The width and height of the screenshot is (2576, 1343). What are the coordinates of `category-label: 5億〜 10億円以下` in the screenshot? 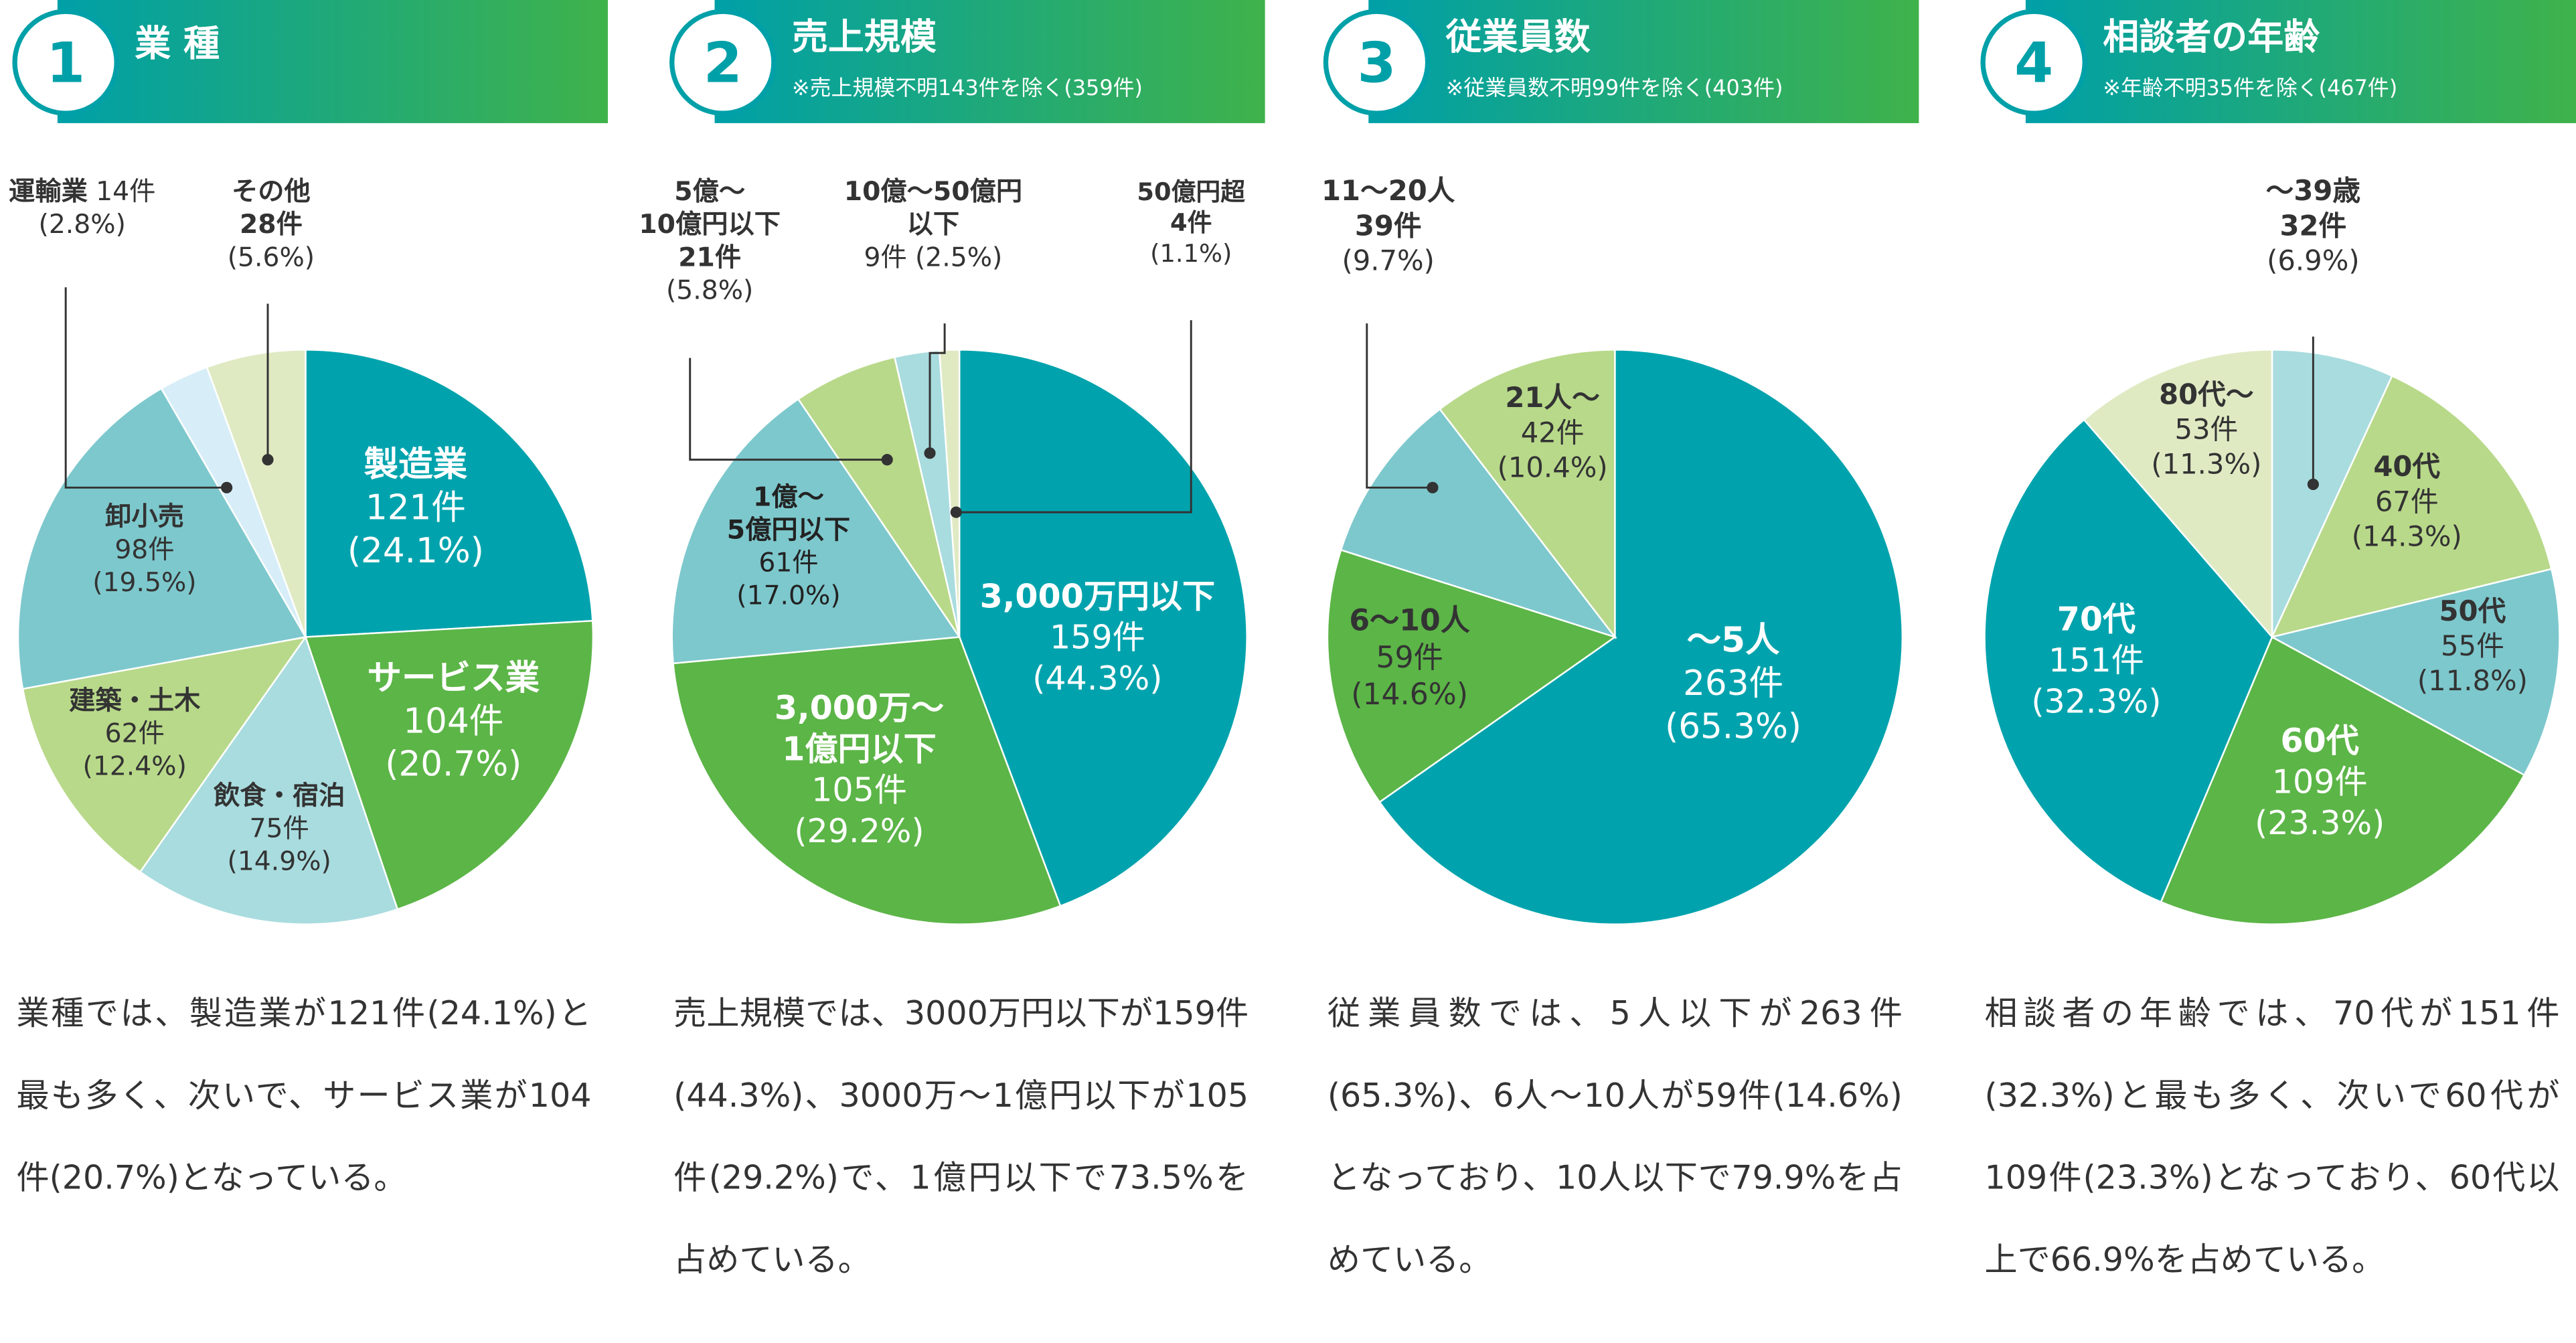 It's located at (710, 208).